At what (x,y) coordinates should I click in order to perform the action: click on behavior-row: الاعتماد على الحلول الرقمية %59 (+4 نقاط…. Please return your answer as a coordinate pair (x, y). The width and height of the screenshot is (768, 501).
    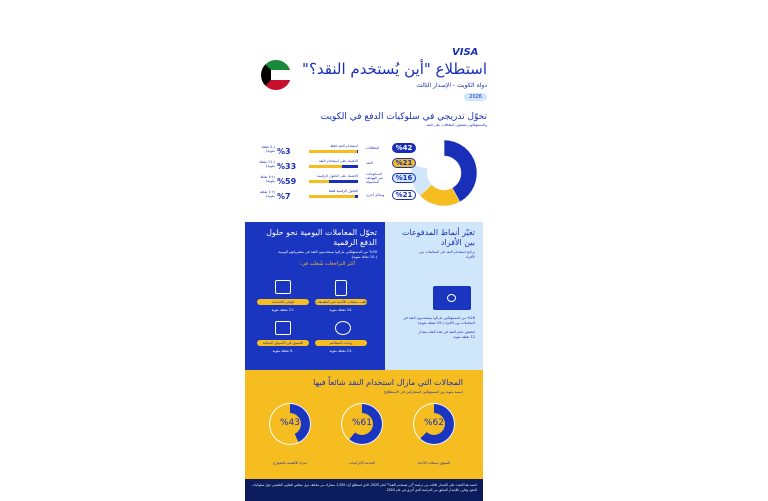
    Looking at the image, I should click on (305, 181).